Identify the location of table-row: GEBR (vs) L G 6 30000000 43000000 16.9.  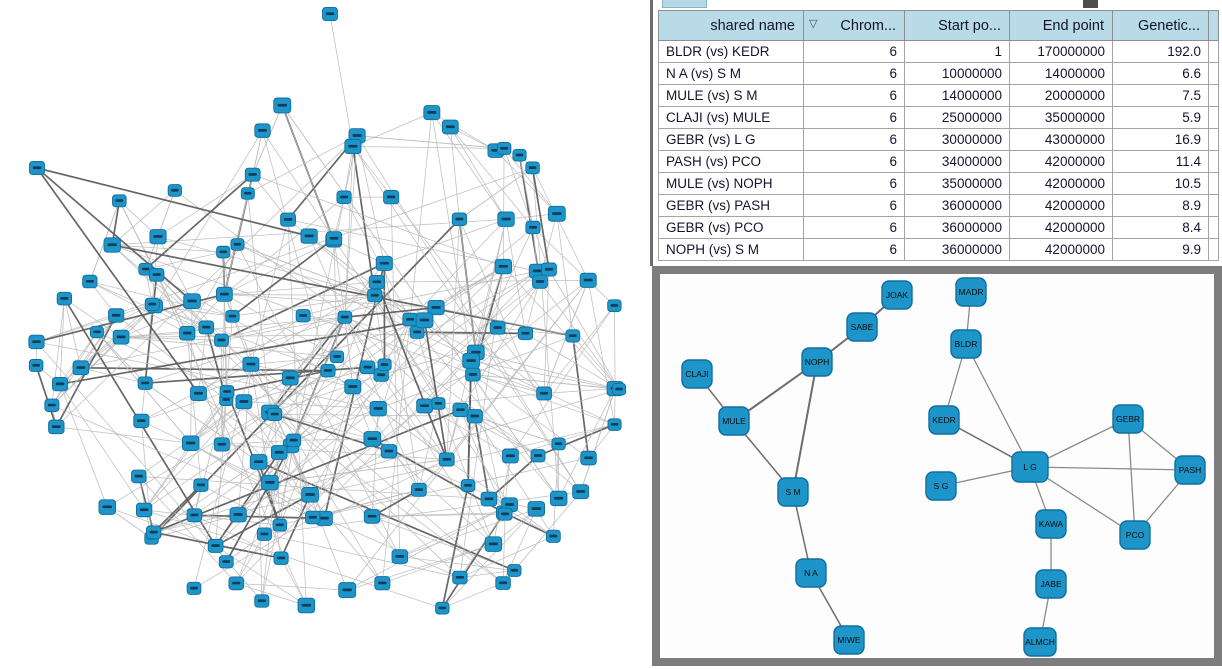
(938, 139).